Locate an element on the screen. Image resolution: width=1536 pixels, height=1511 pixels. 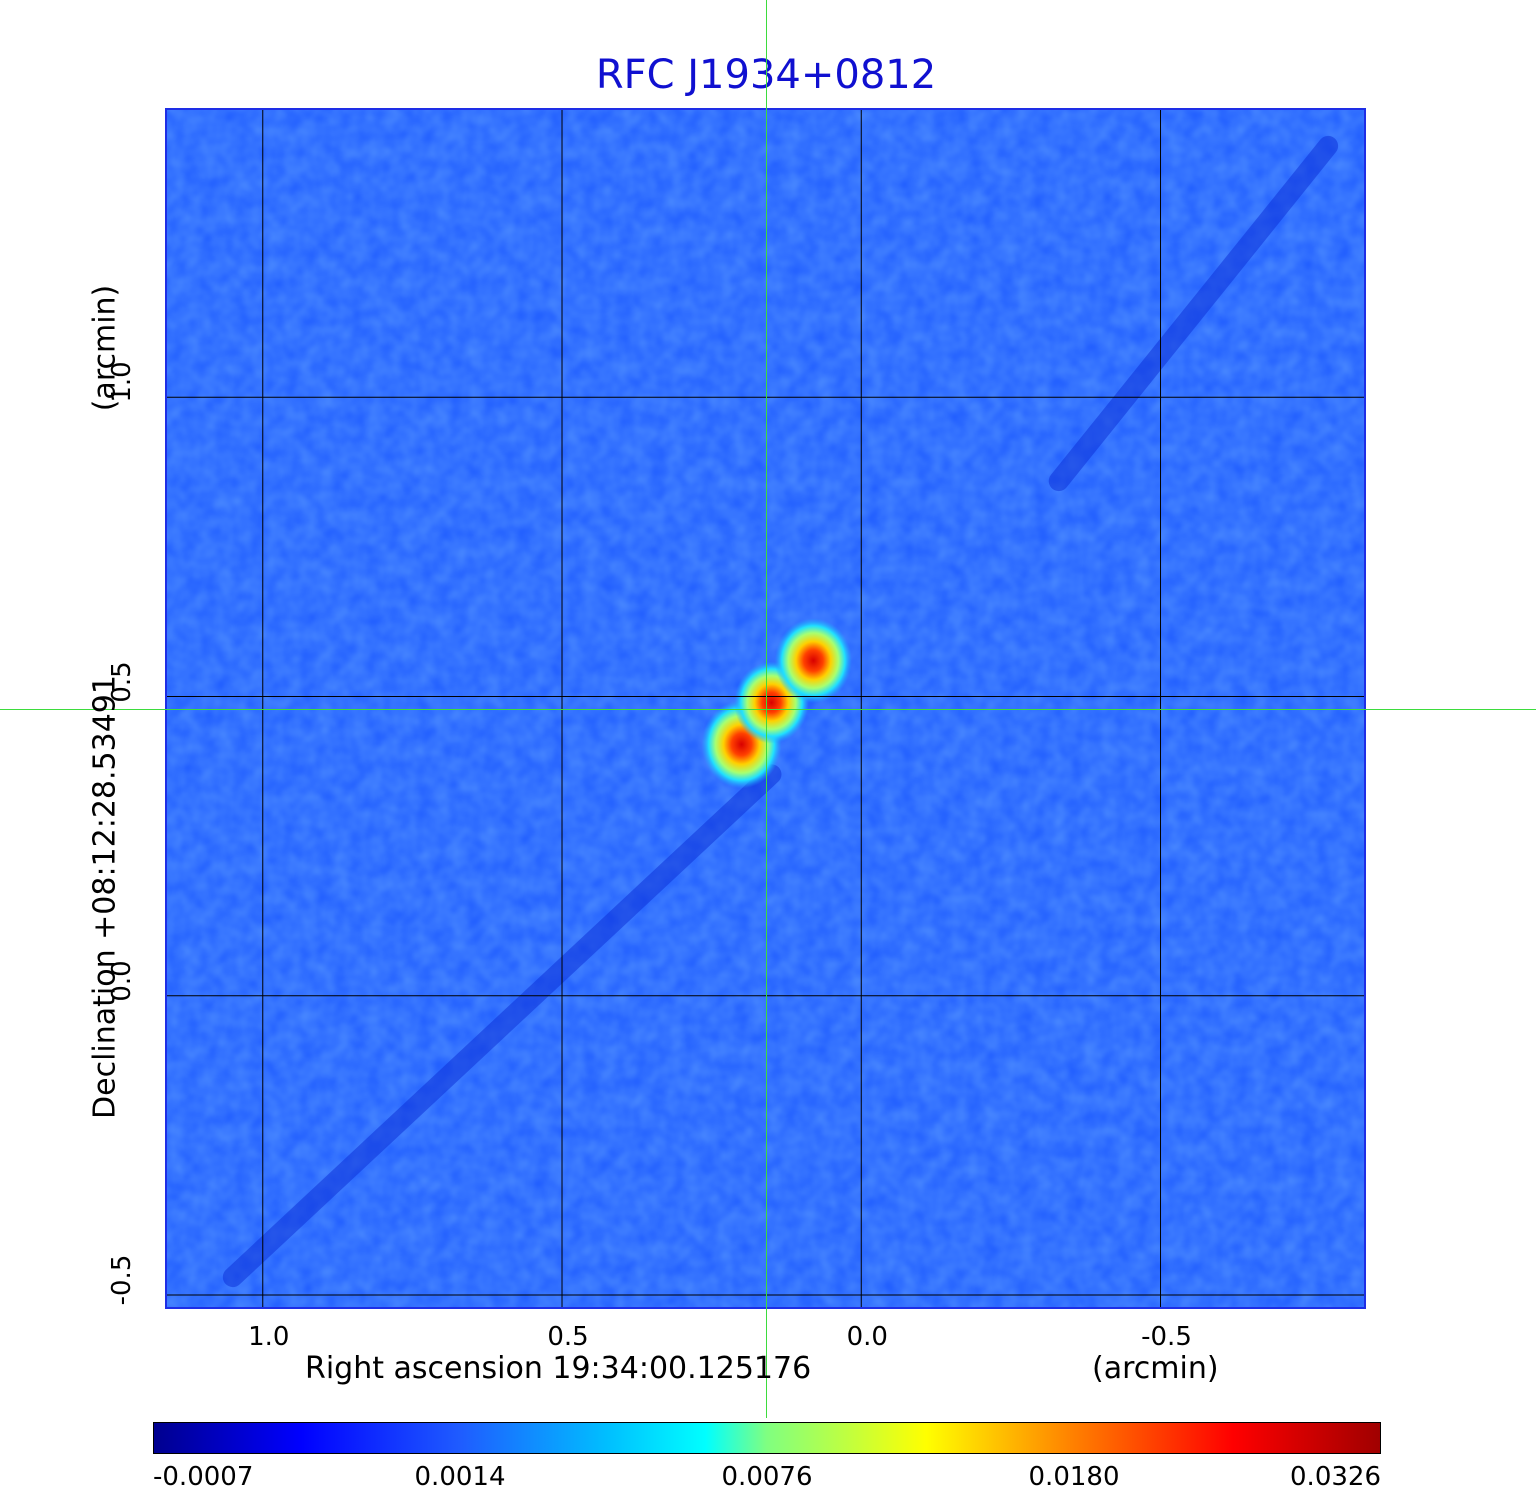
x-tick-label: 0.0 is located at coordinates (867, 1337).